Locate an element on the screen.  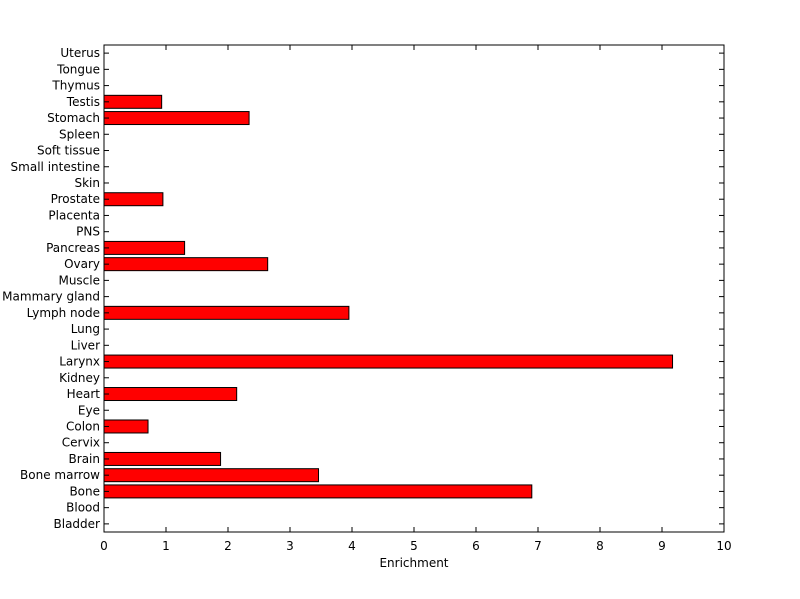
bar-lymph-node is located at coordinates (226, 312).